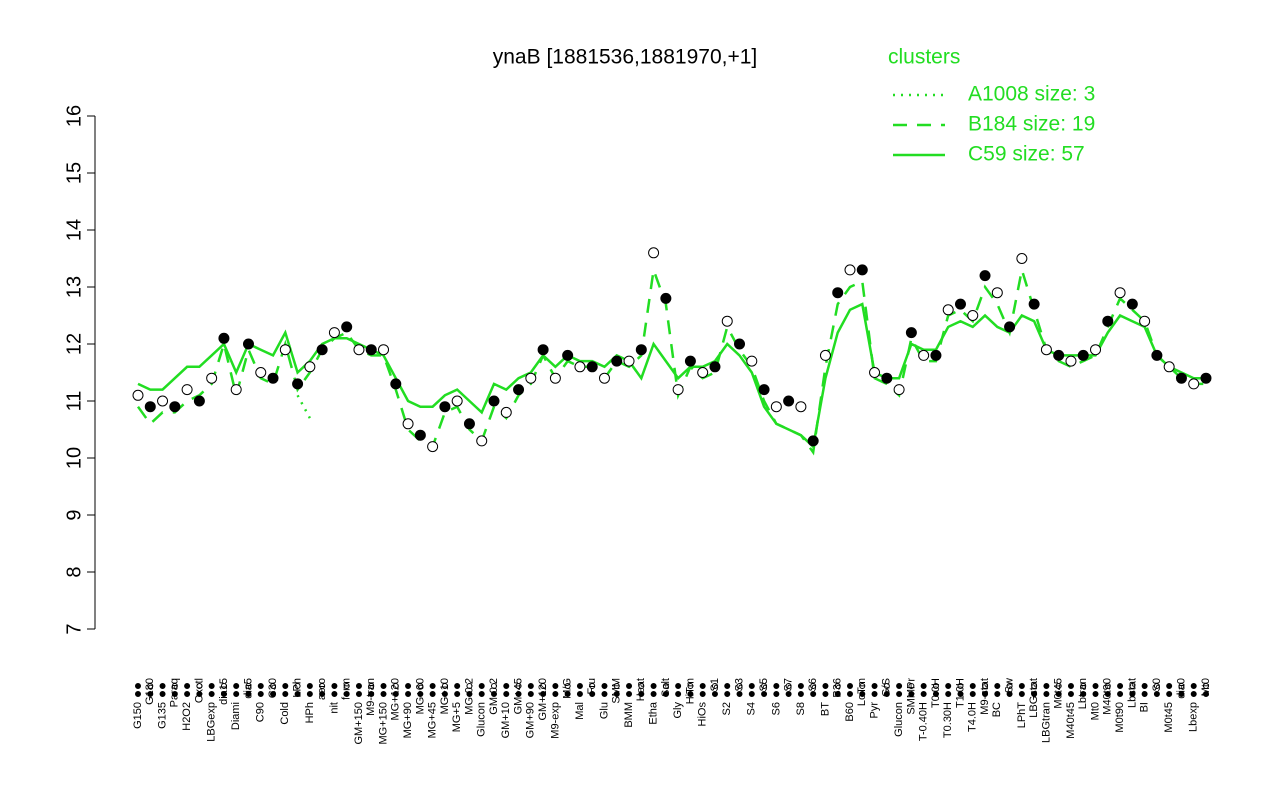 This screenshot has width=1280, height=800. I want to click on x-tick-label: MG+90, so click(408, 720).